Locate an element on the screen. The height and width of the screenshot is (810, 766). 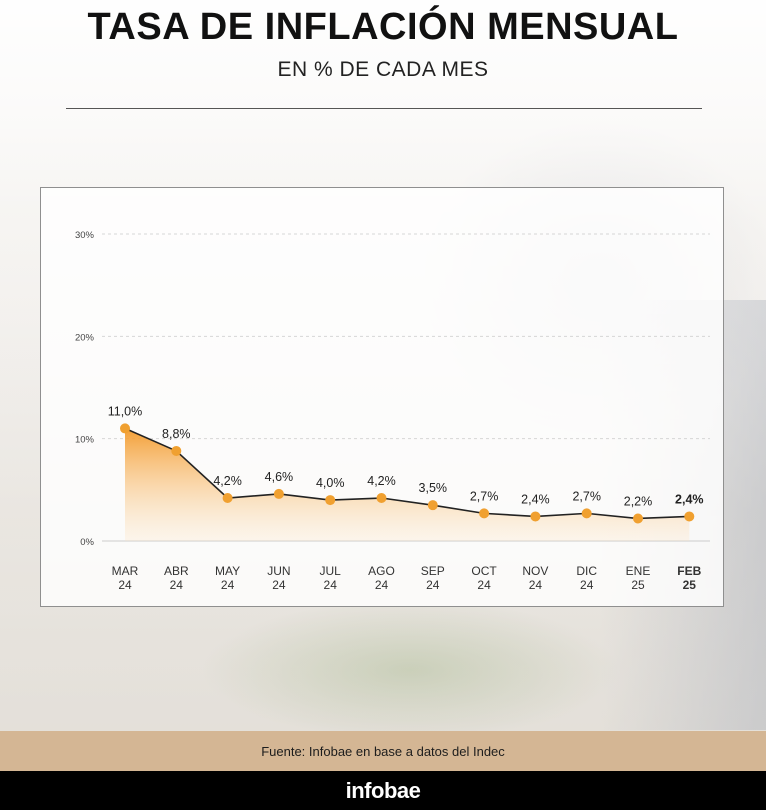
series-line is located at coordinates (407, 473).